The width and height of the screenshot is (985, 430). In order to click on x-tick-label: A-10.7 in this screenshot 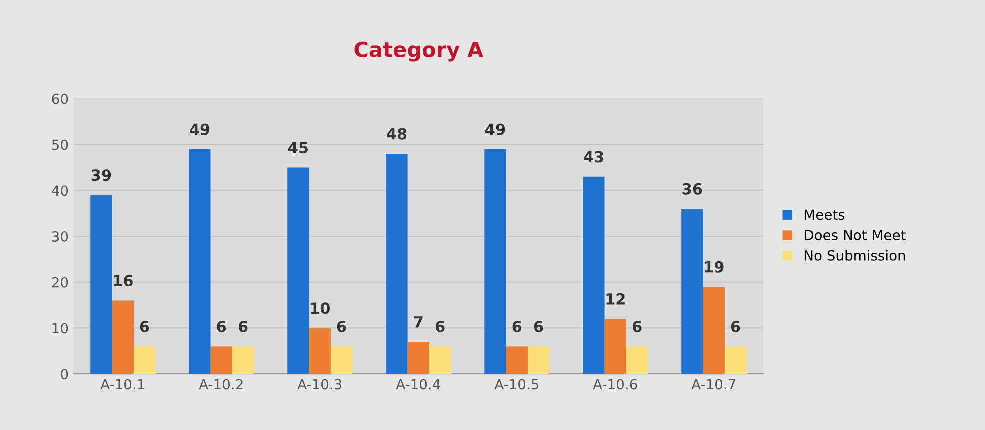, I will do `click(714, 384)`.